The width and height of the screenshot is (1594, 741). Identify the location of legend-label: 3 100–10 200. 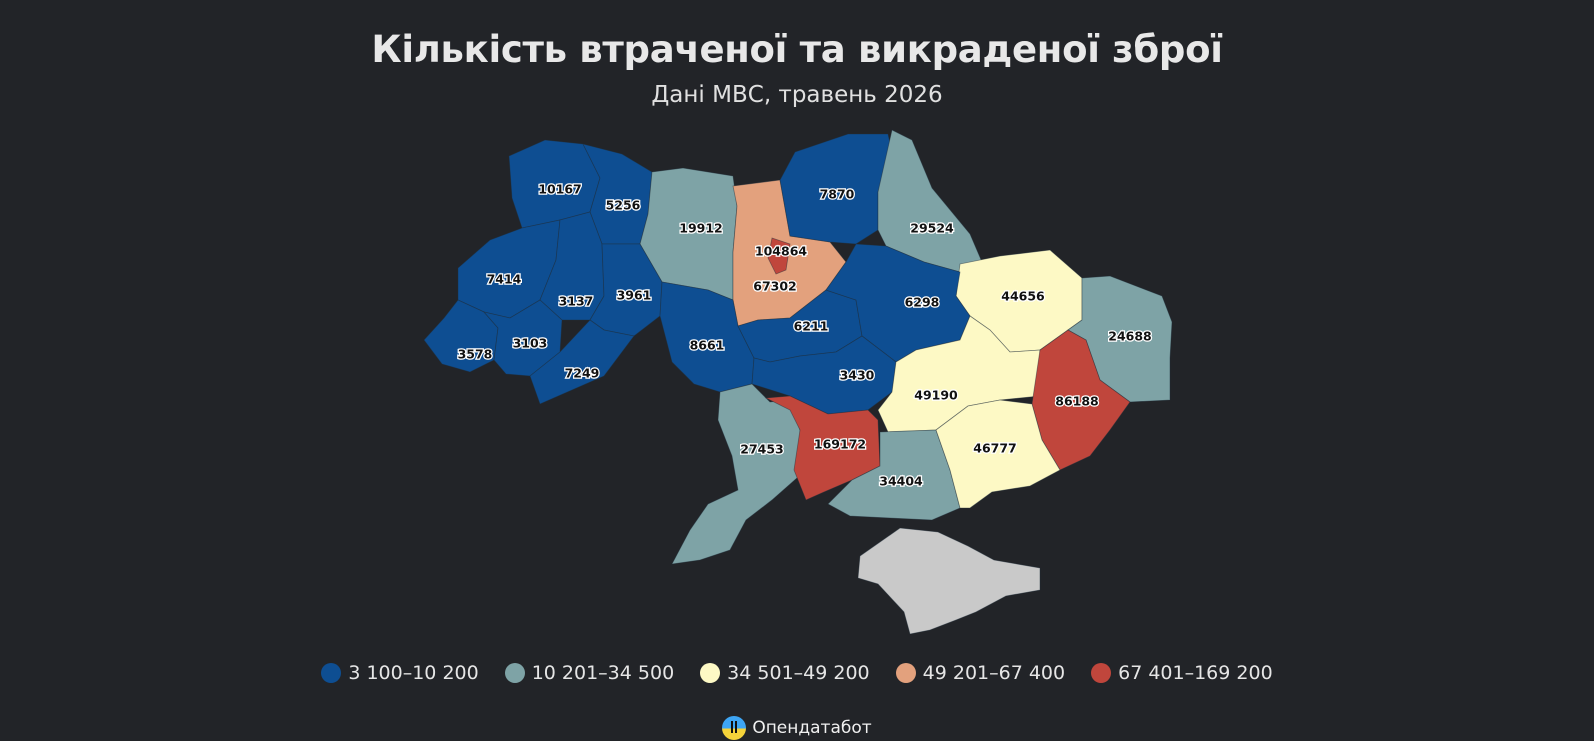
(413, 673).